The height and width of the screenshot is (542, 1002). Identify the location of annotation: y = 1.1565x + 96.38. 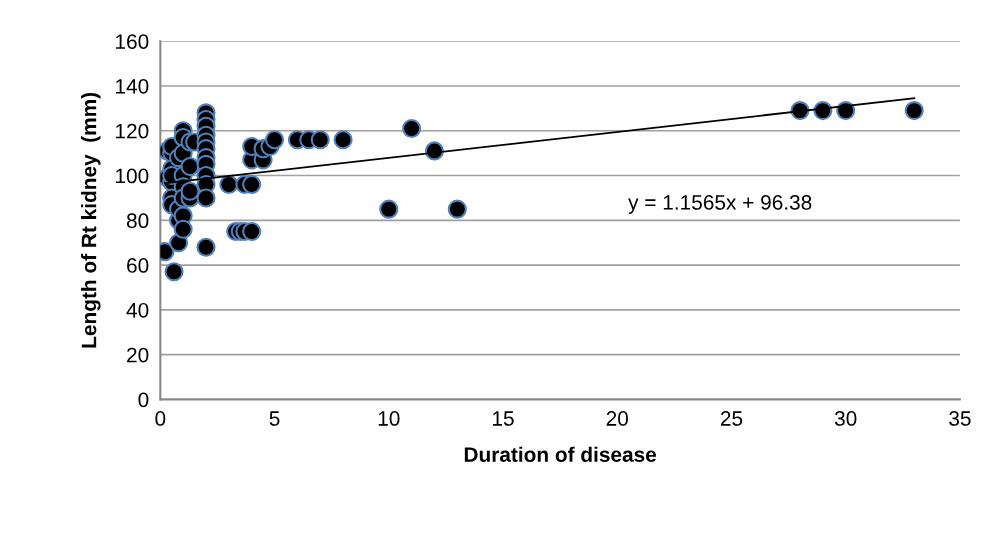
(720, 204).